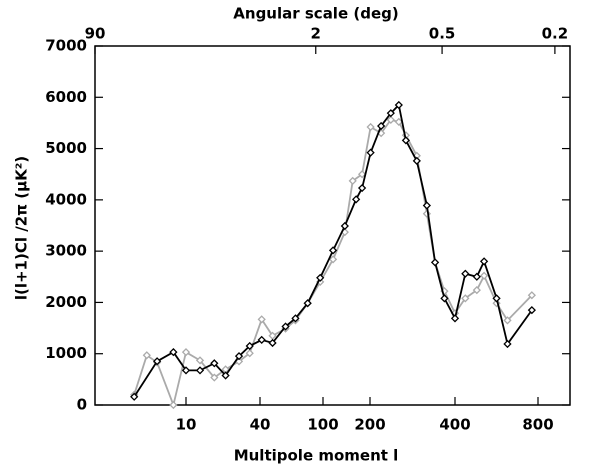 Image resolution: width=598 pixels, height=469 pixels. What do you see at coordinates (260, 425) in the screenshot?
I see `x-tick-label: 40` at bounding box center [260, 425].